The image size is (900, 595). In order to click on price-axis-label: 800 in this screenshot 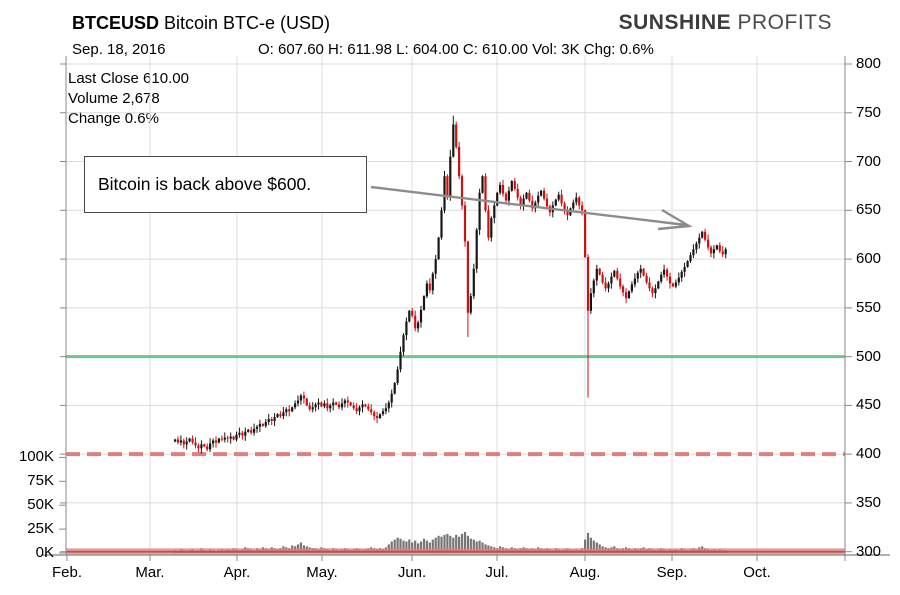, I will do `click(869, 63)`.